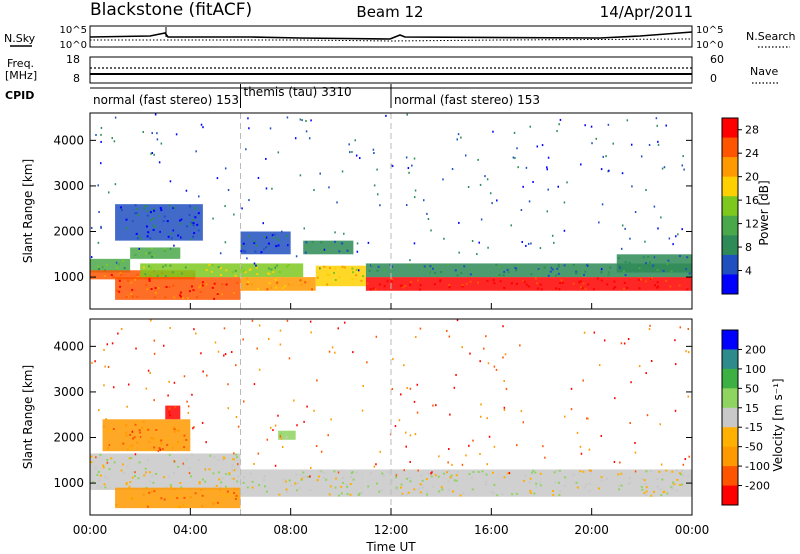 This screenshot has height=554, width=800. I want to click on colorbar-tick-label: -50, so click(754, 447).